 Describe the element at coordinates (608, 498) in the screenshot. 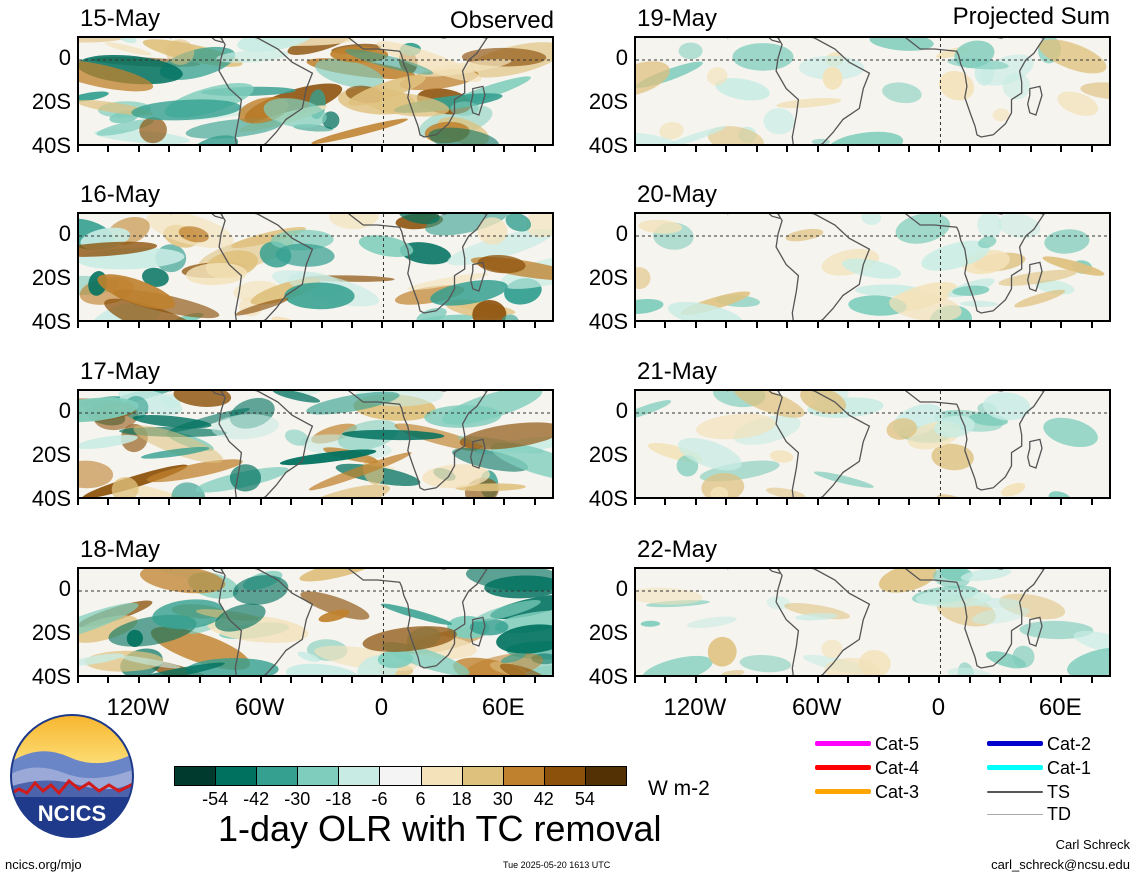

I see `y-tick-label-right-2-2: 40S` at that location.